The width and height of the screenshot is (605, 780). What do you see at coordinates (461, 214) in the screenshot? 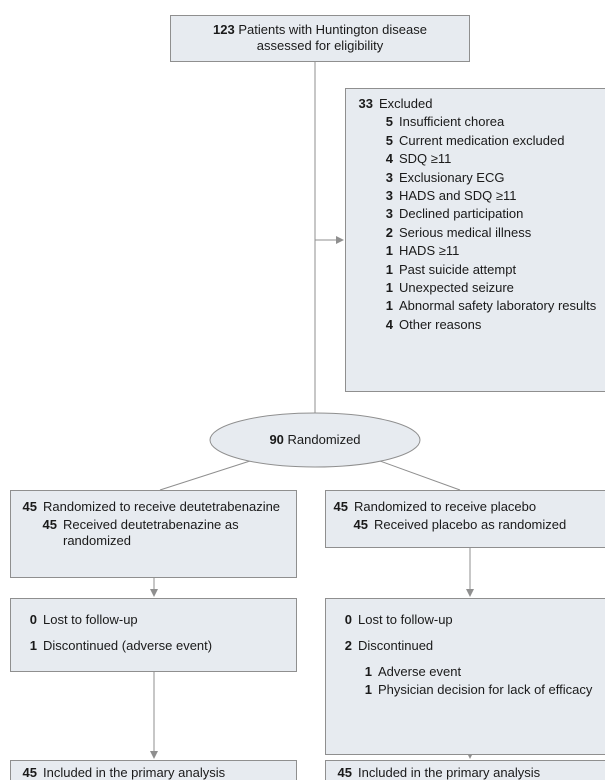
I see `label: Declined participation` at bounding box center [461, 214].